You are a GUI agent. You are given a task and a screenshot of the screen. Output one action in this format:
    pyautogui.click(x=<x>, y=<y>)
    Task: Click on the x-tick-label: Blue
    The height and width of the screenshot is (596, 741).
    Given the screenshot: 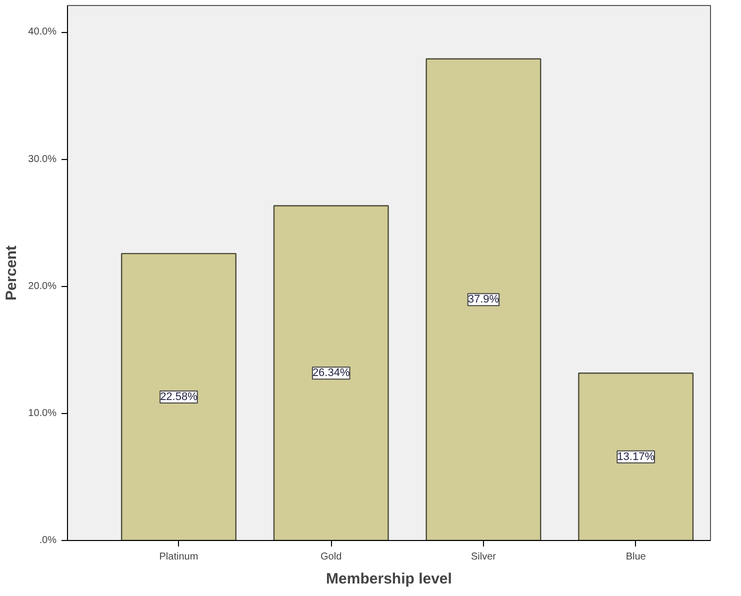 What is the action you would take?
    pyautogui.click(x=636, y=557)
    